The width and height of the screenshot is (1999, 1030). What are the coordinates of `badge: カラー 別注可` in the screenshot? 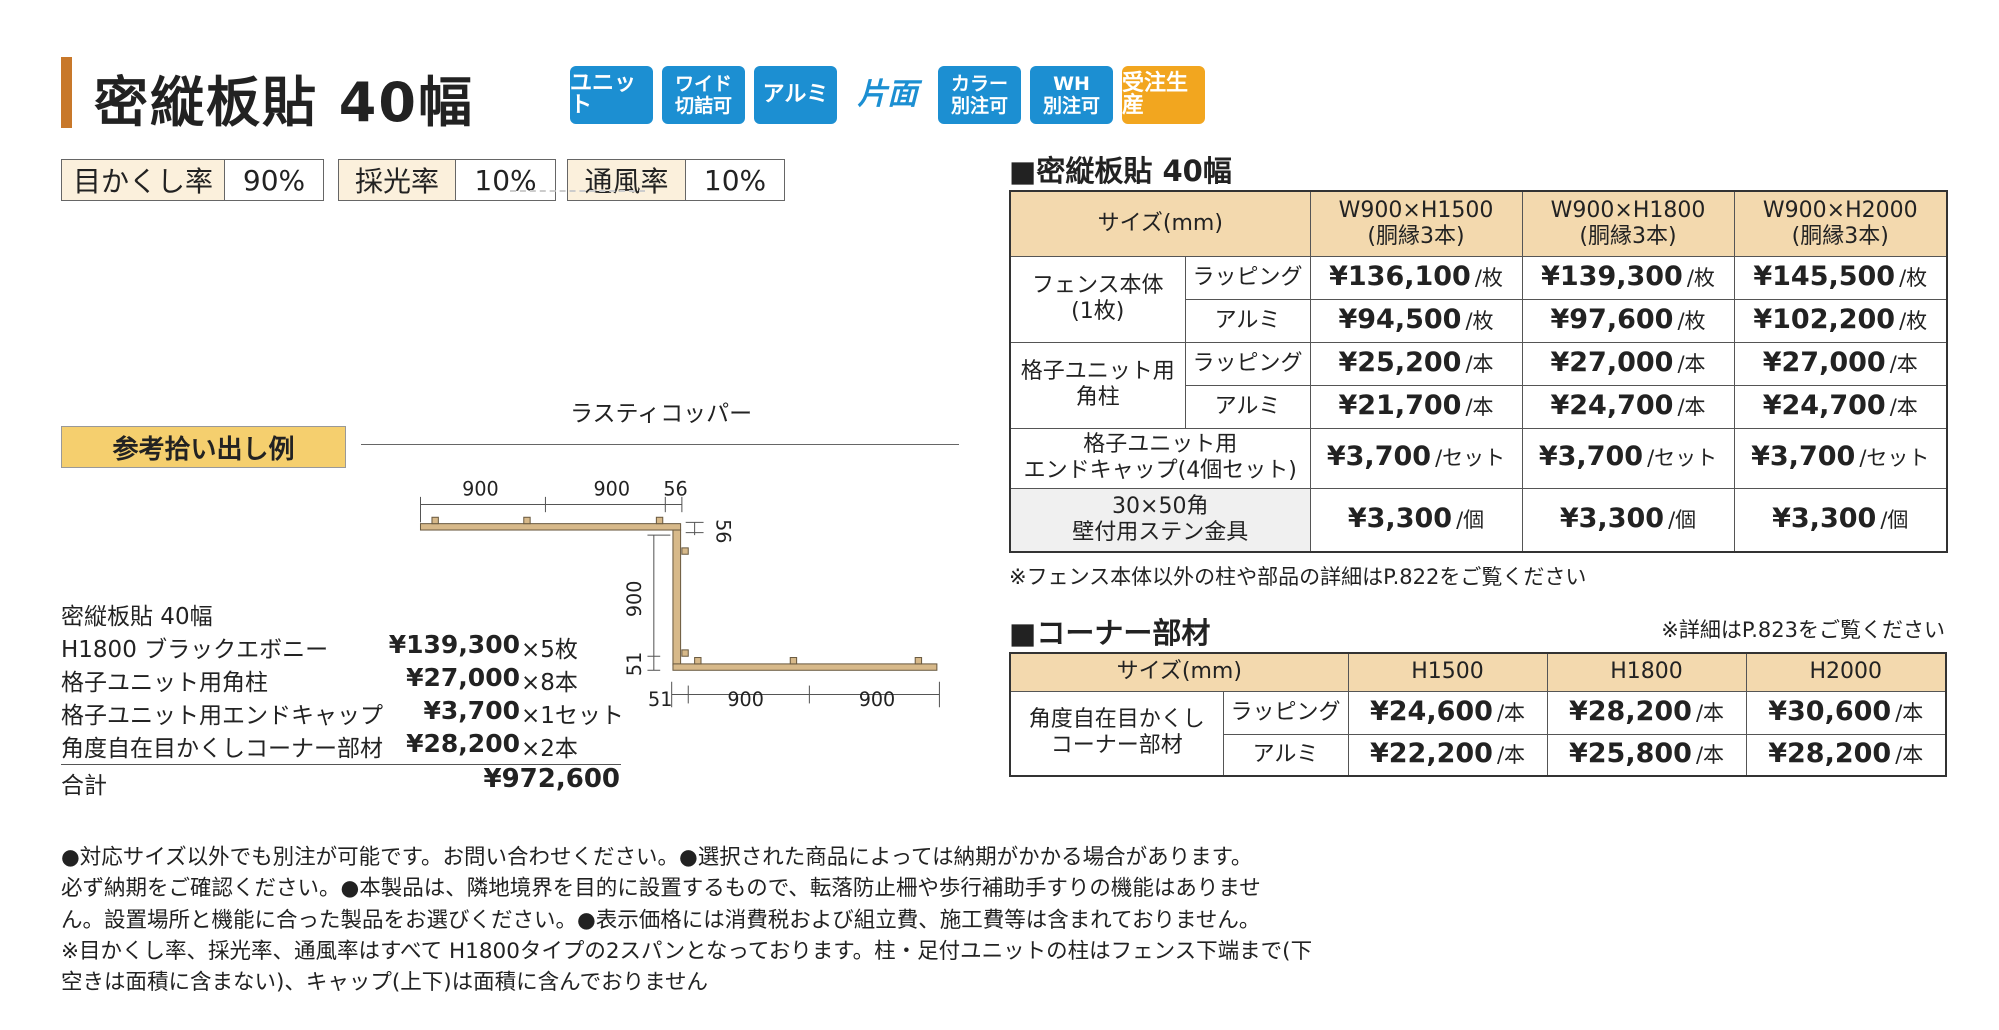 It's located at (979, 95).